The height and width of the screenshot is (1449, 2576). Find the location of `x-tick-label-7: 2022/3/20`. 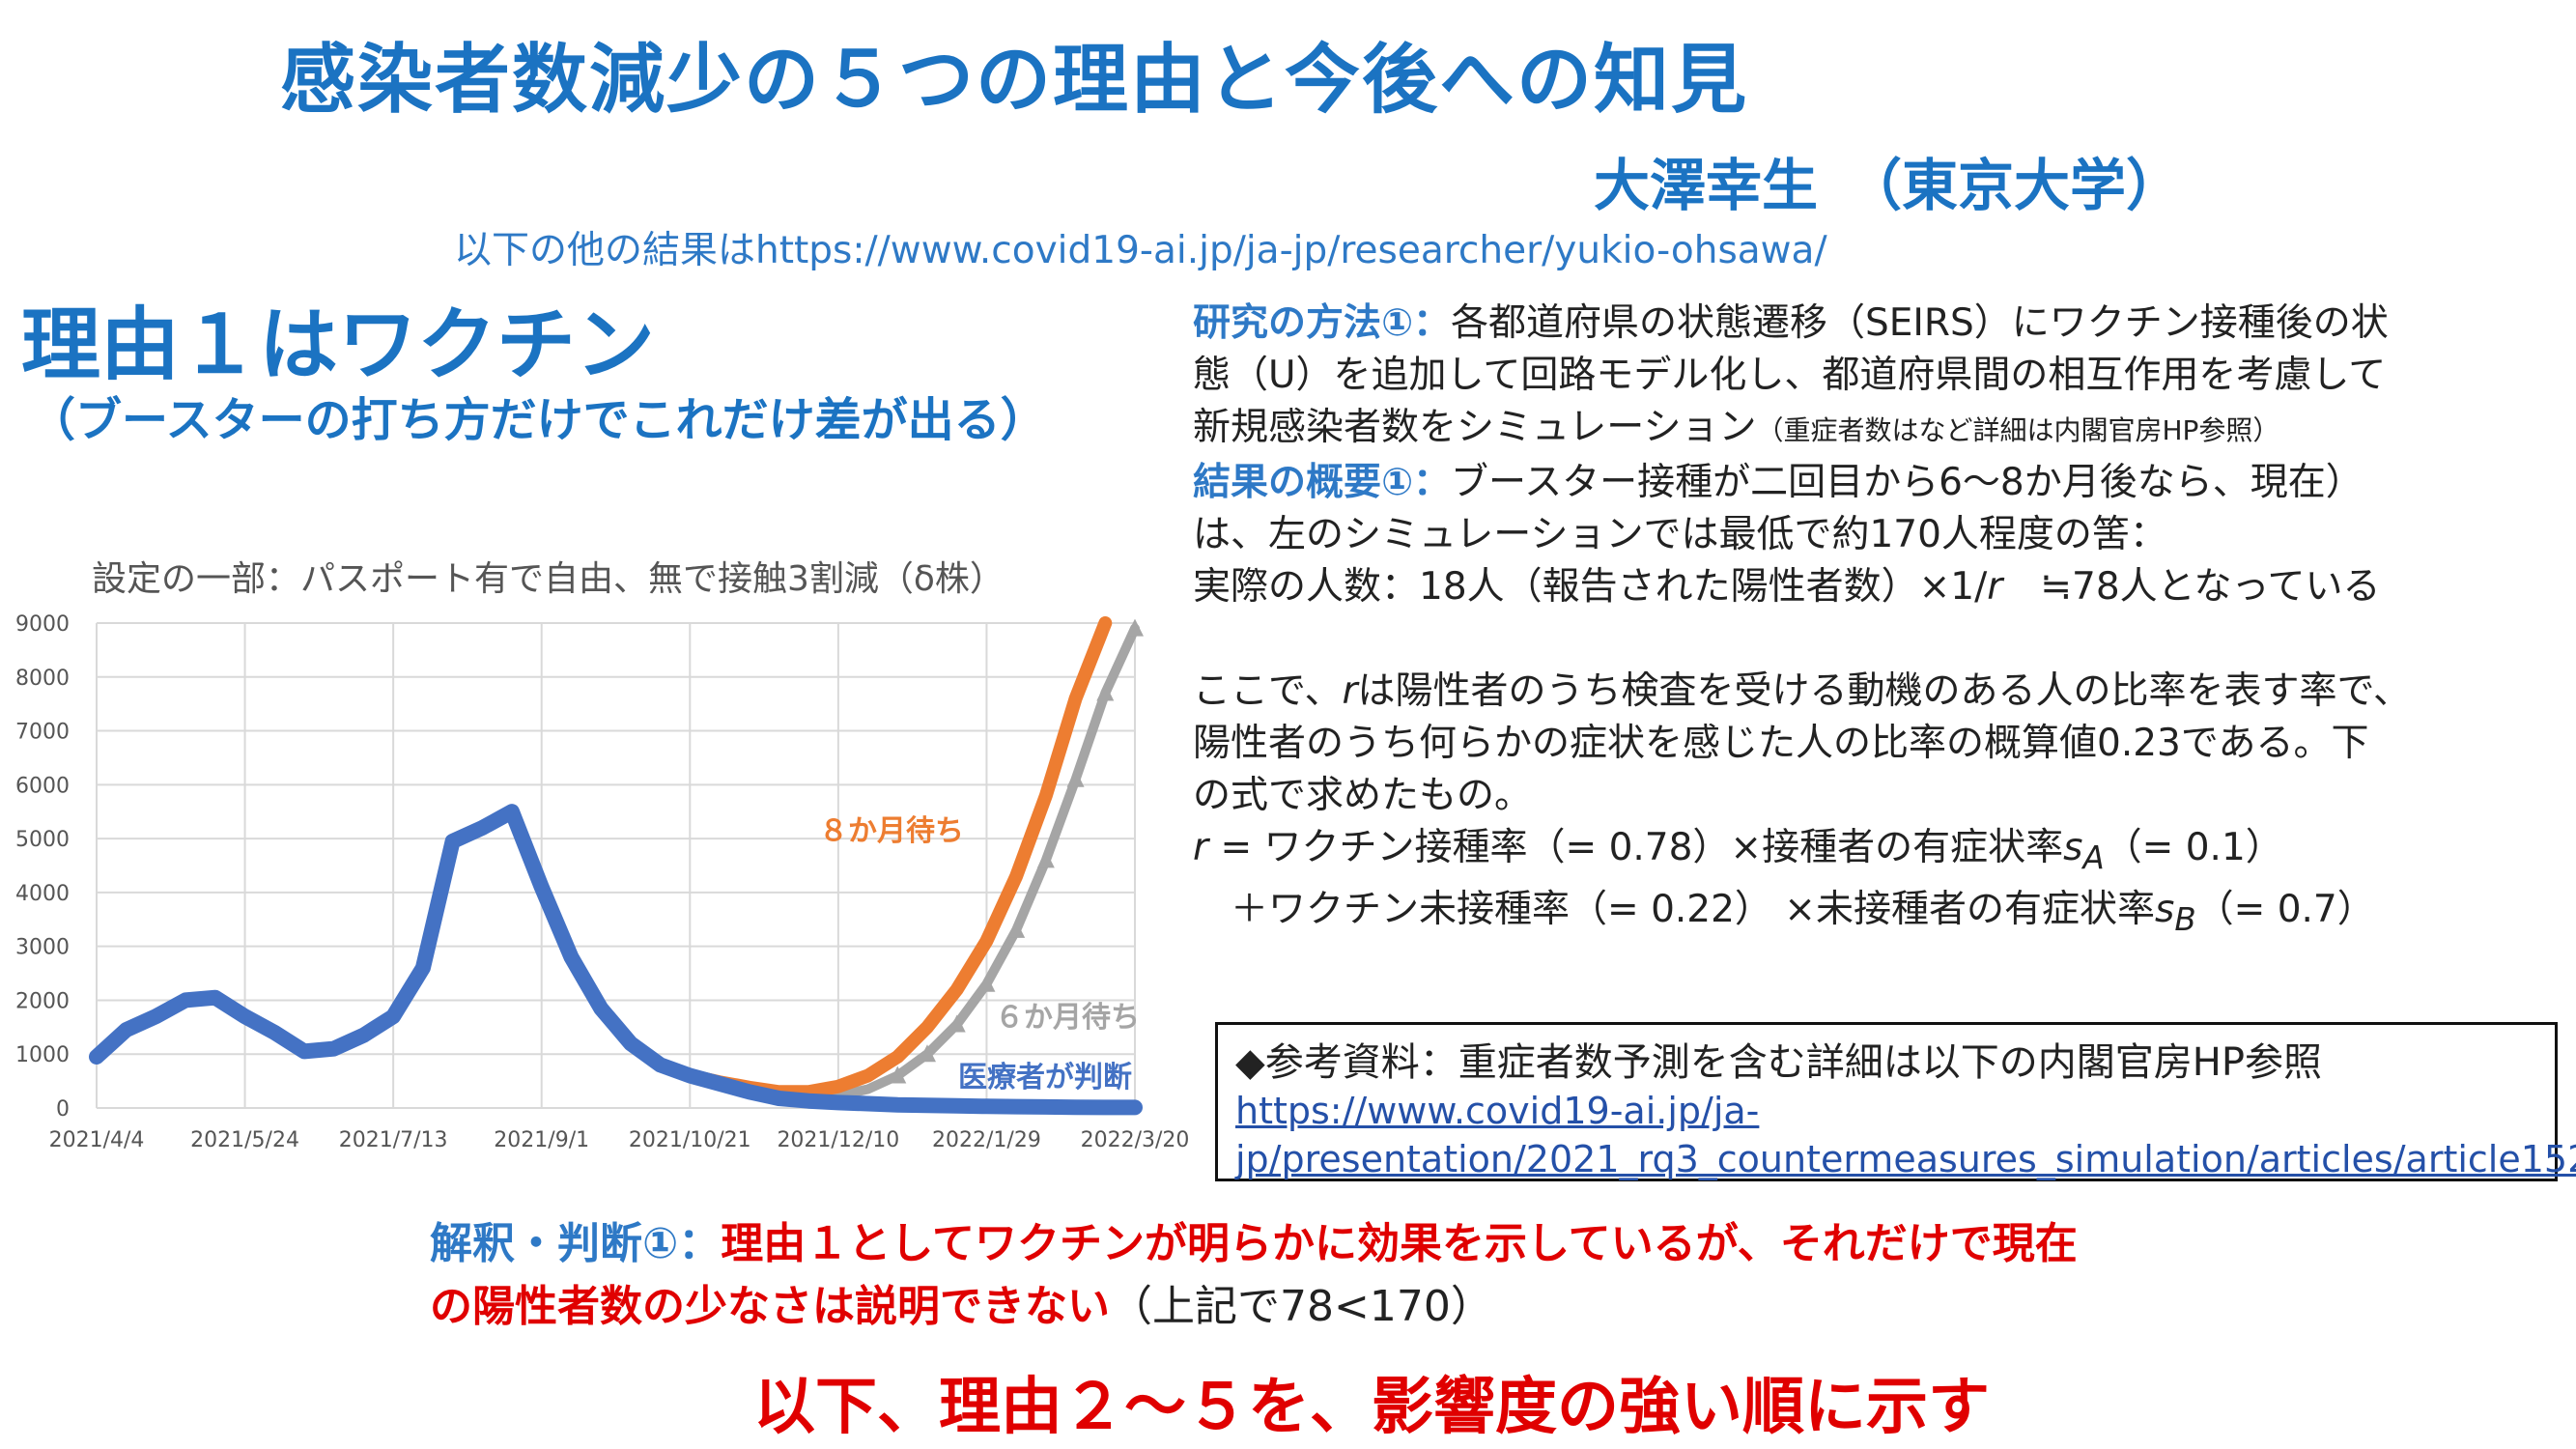

x-tick-label-7: 2022/3/20 is located at coordinates (1134, 1140).